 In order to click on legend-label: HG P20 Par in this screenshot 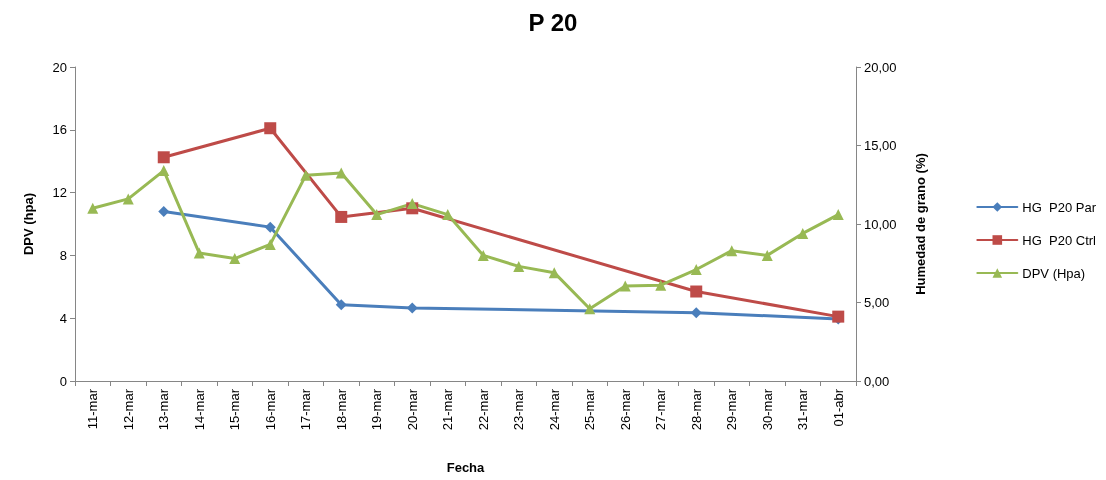, I will do `click(1059, 207)`.